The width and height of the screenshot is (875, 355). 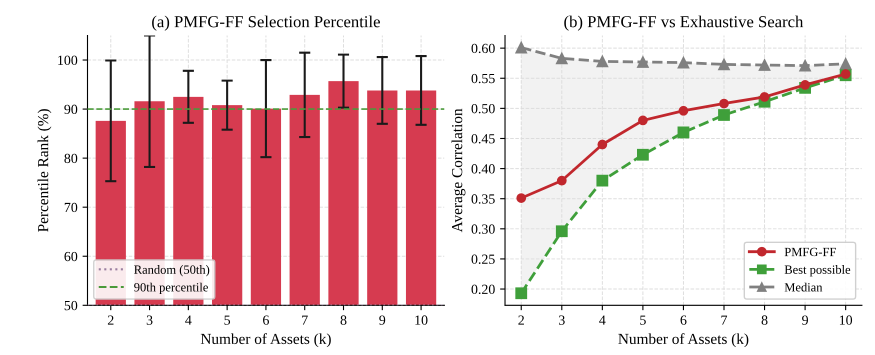 What do you see at coordinates (71, 257) in the screenshot?
I see `y-tick-label: 60` at bounding box center [71, 257].